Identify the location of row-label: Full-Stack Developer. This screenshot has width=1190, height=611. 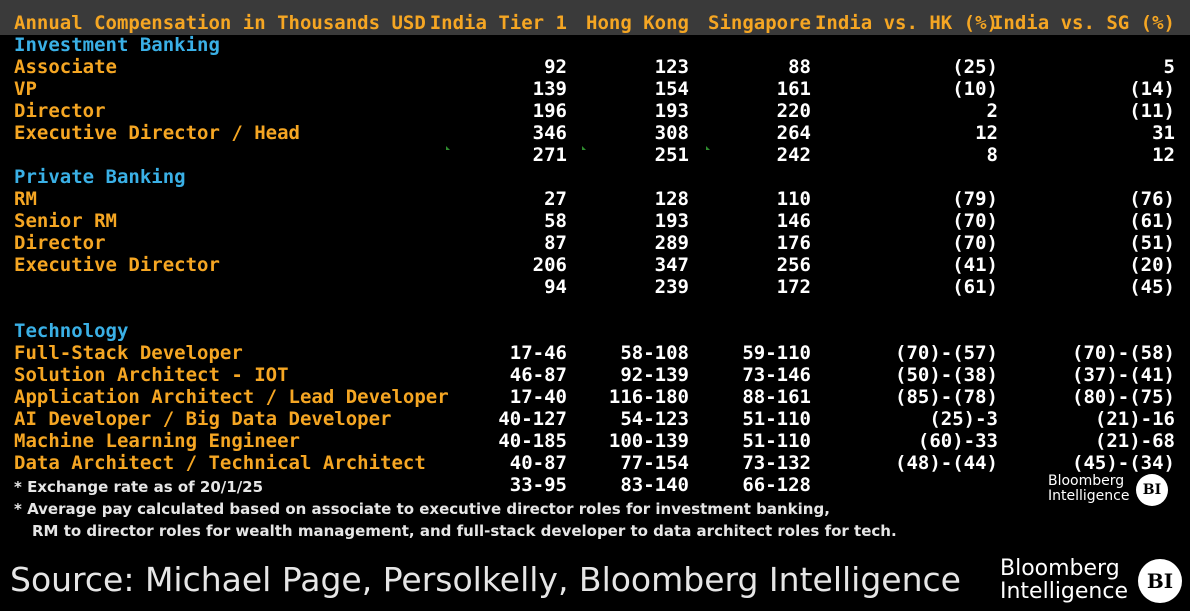
(128, 353).